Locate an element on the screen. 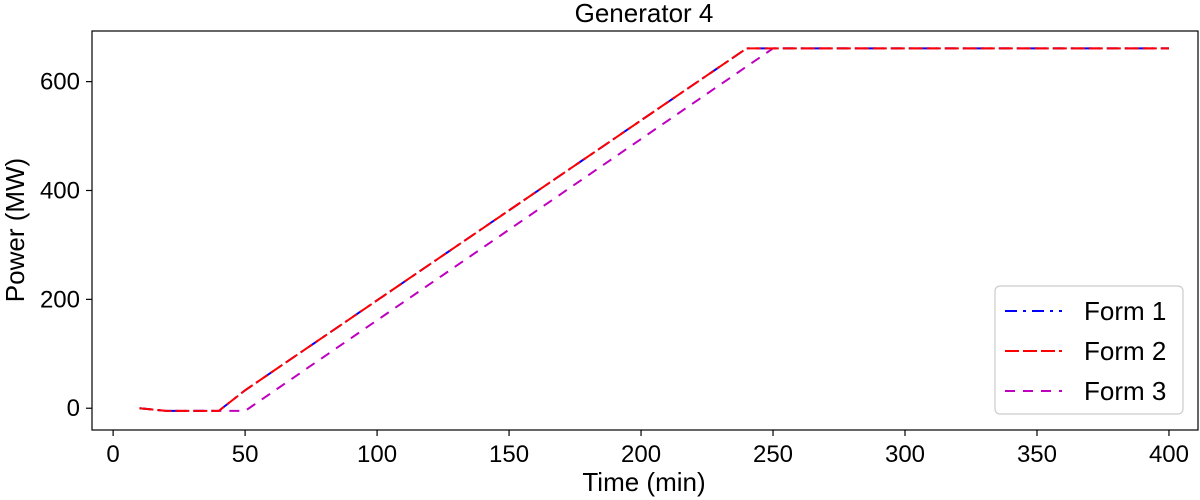 The height and width of the screenshot is (500, 1200). y-tick-label: 200 is located at coordinates (60, 299).